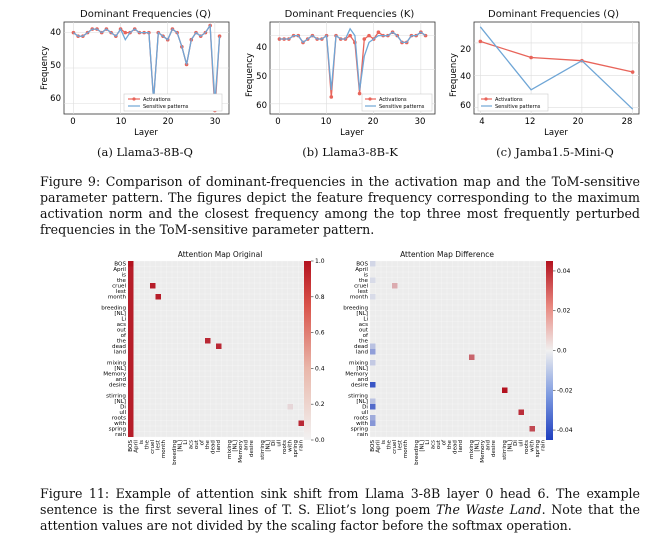  Describe the element at coordinates (45, 68) in the screenshot. I see `chart-q-ylabel: Frequency` at that location.